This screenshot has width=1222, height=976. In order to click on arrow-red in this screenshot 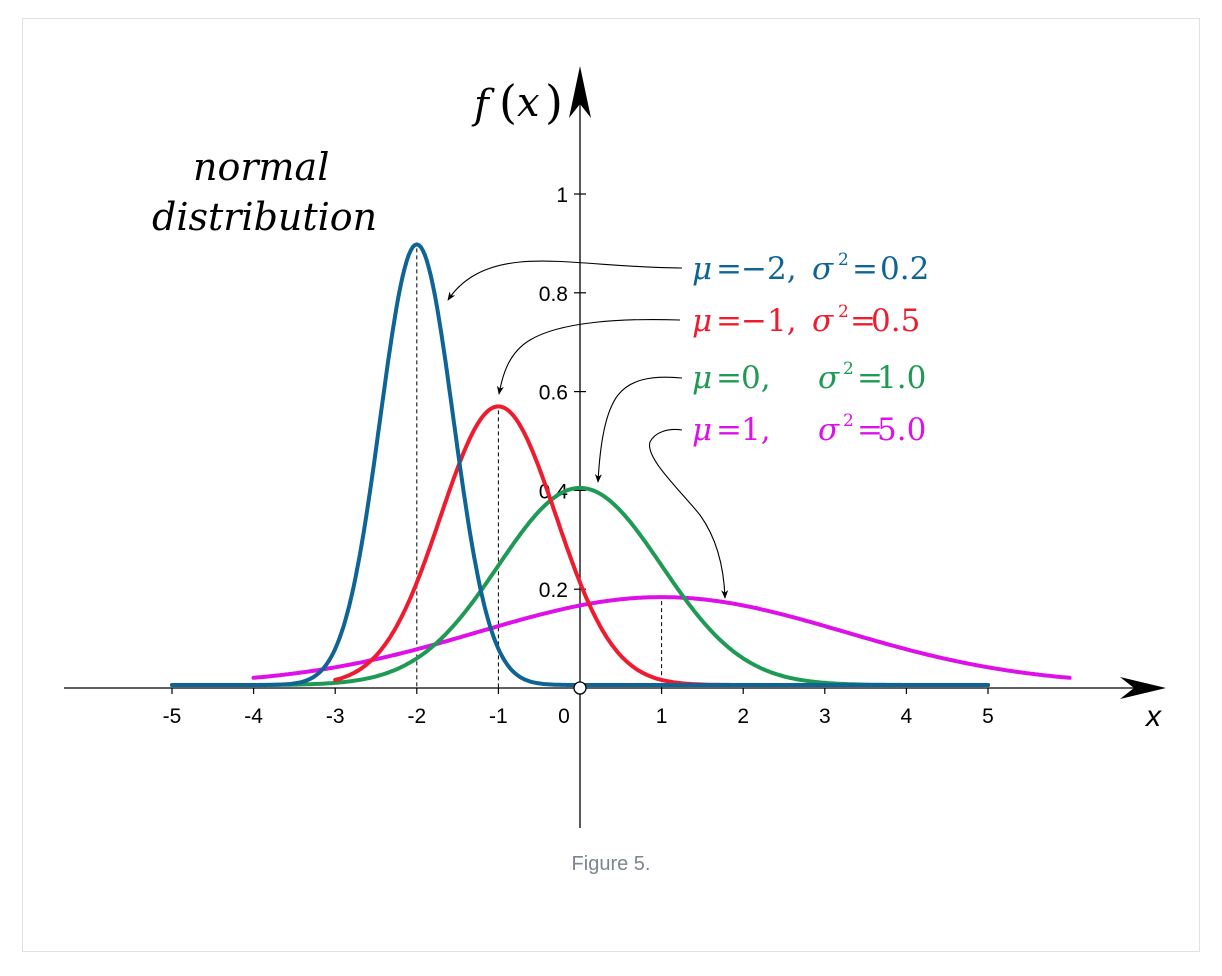, I will do `click(588, 356)`.